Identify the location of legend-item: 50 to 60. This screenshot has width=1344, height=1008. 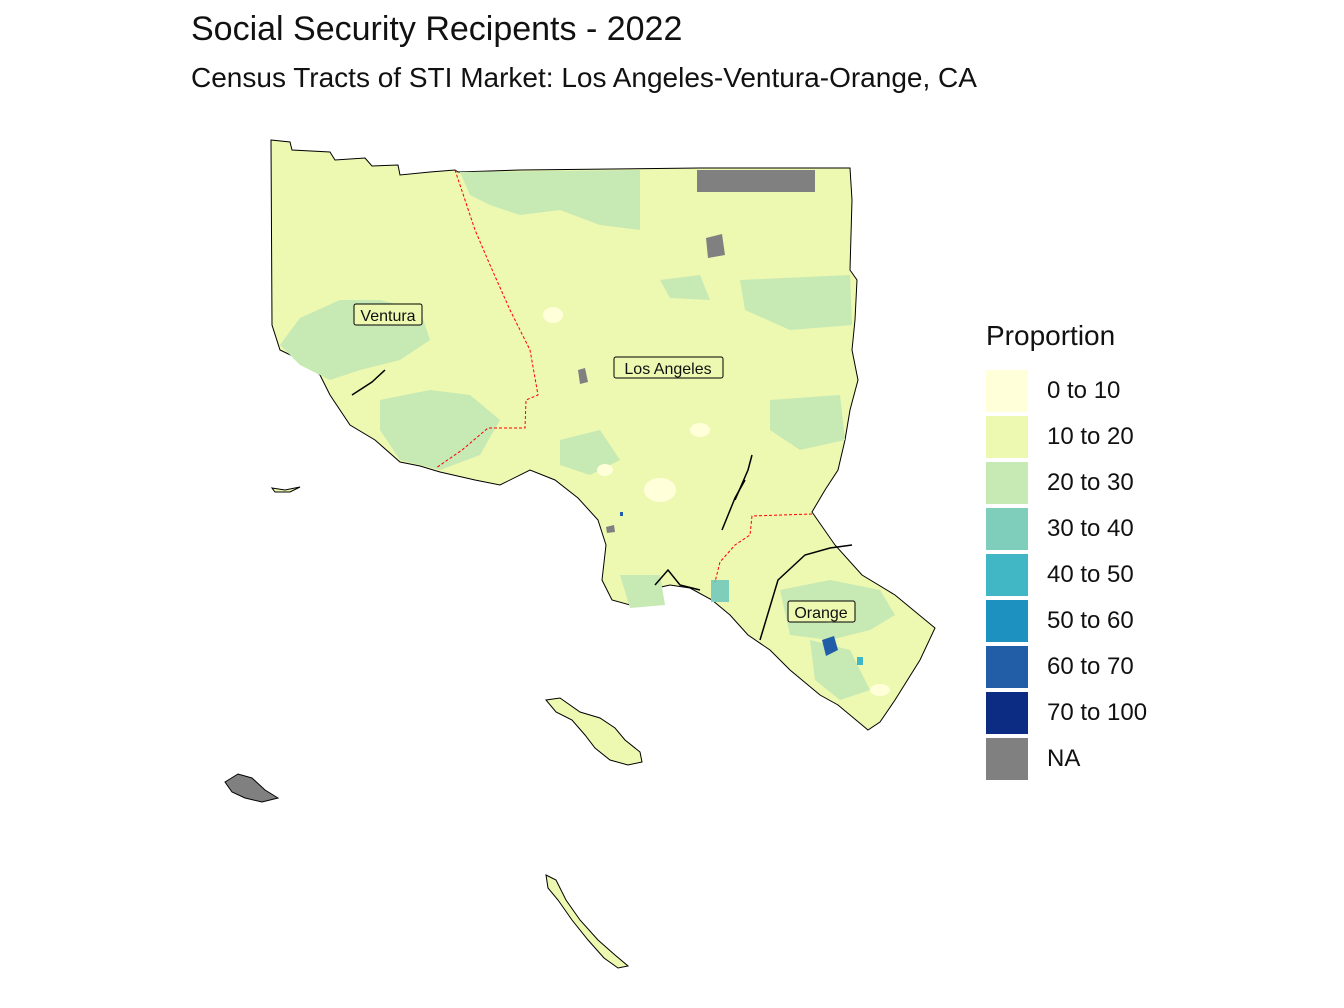
(1066, 621).